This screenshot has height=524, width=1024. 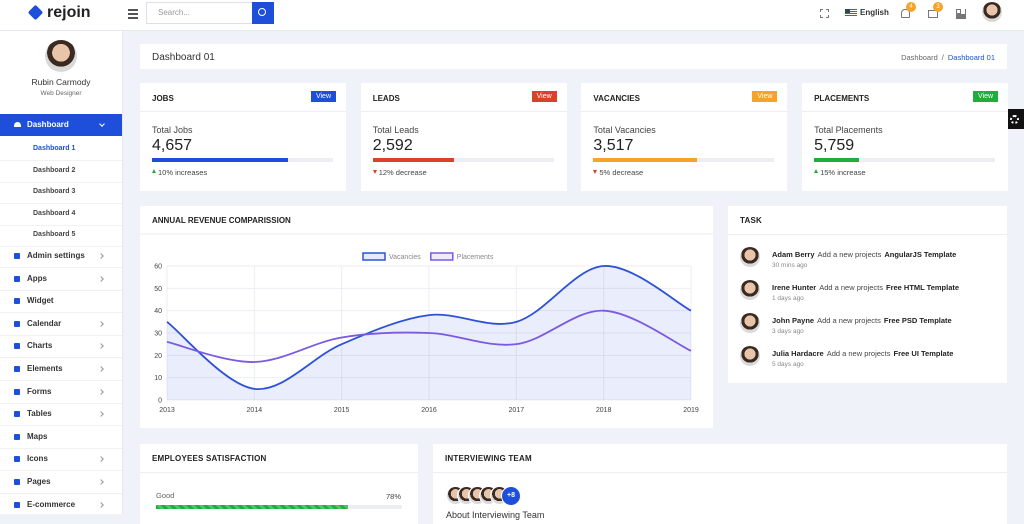 What do you see at coordinates (946, 57) in the screenshot?
I see `breadcrumb: Dashboard / Dashboard 01` at bounding box center [946, 57].